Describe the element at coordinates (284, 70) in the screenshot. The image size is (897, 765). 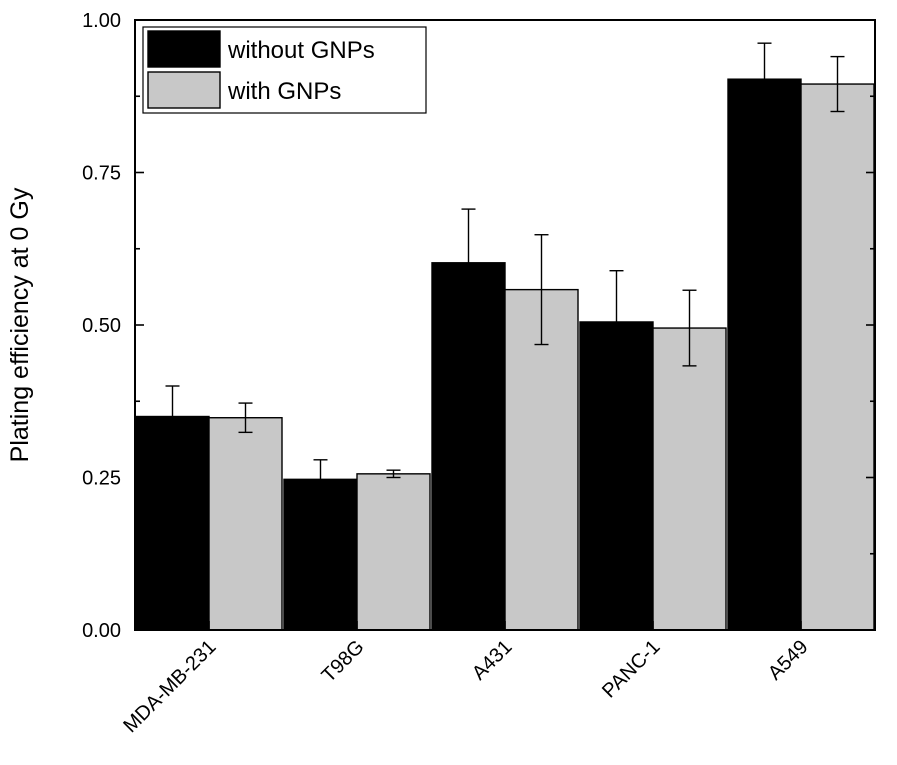
I see `legend: without GNPs with GNPs` at that location.